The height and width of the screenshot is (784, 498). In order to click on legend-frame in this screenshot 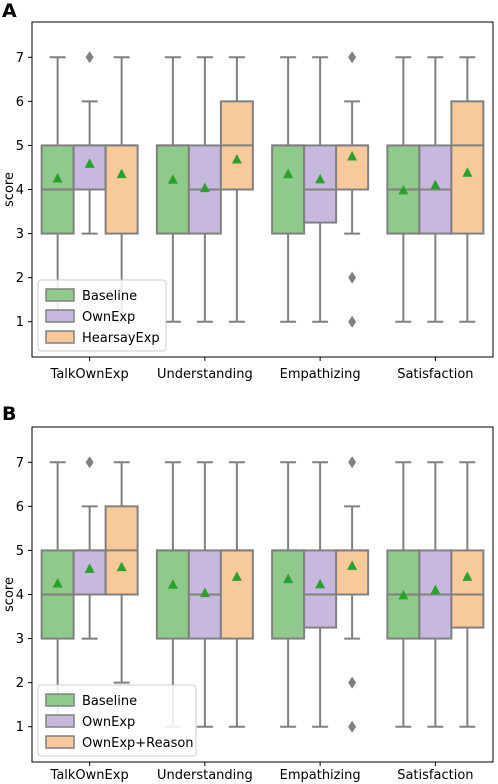, I will do `click(117, 720)`.